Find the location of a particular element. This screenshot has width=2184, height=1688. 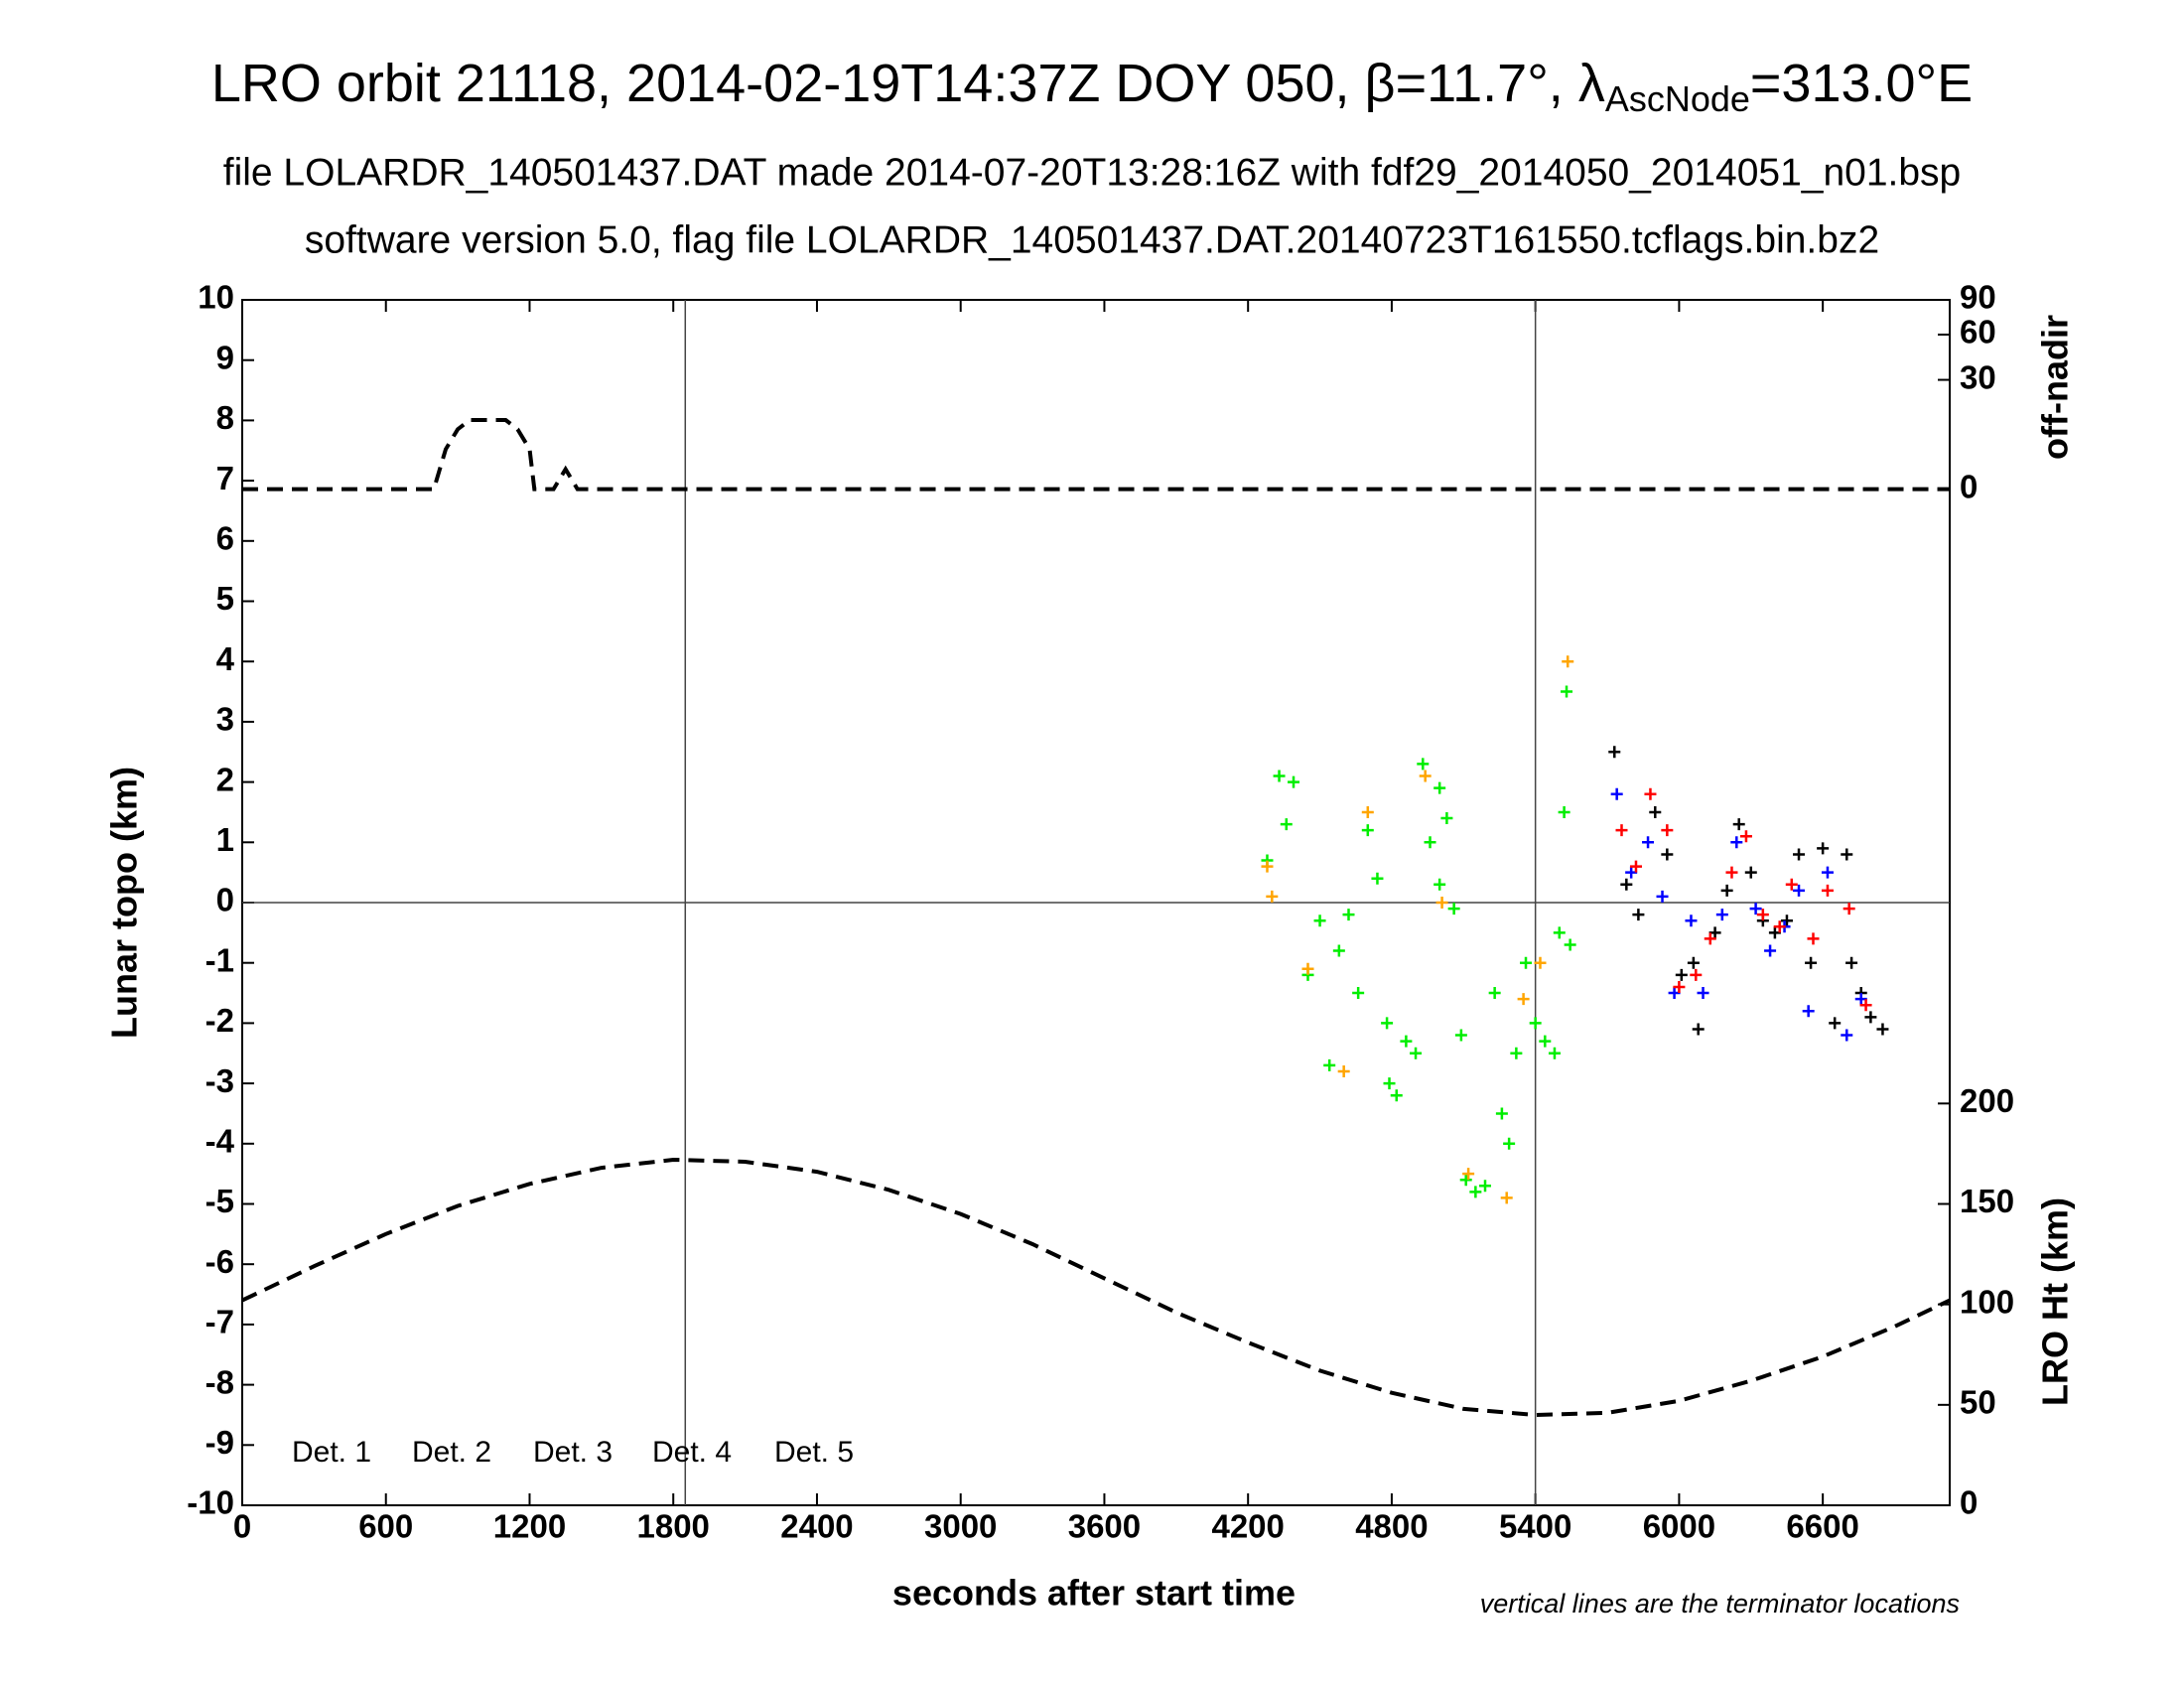

legend-entry: Det. 4 is located at coordinates (692, 1452).